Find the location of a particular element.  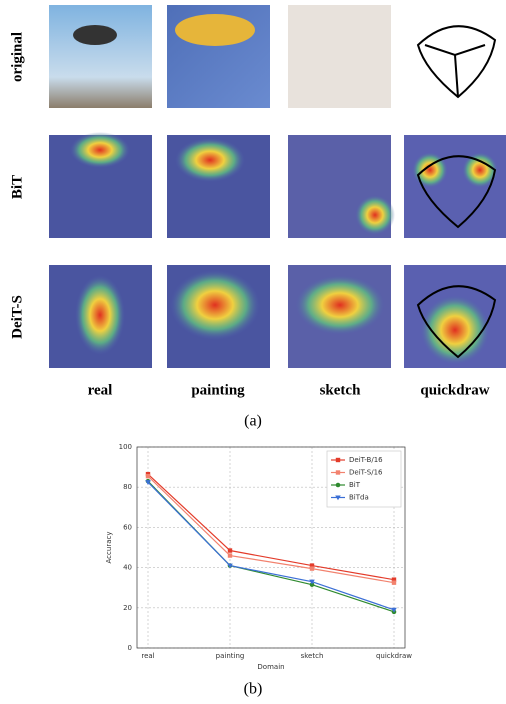

y-axis-label: Accuracy is located at coordinates (109, 548).